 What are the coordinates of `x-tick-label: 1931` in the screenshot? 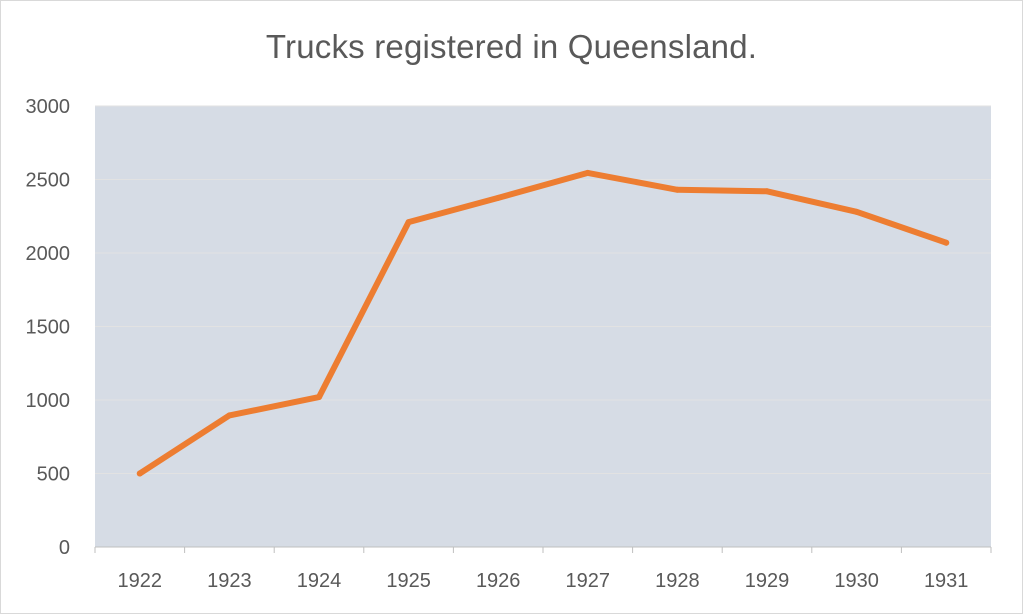 It's located at (946, 581).